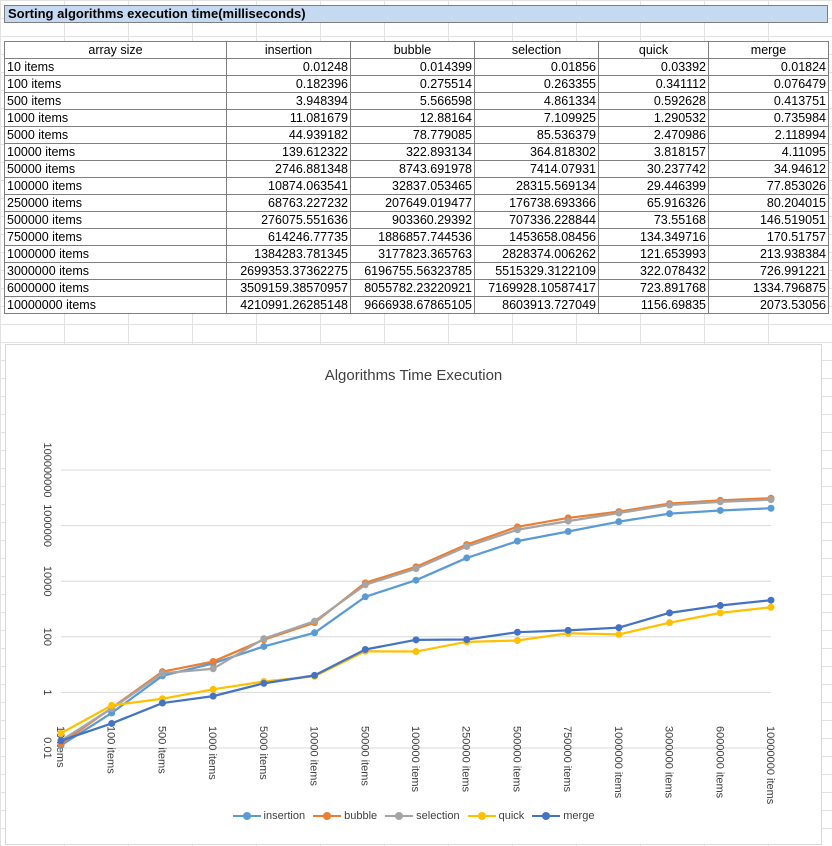 The height and width of the screenshot is (846, 832). I want to click on row-label-cell: 10000000 items, so click(115, 305).